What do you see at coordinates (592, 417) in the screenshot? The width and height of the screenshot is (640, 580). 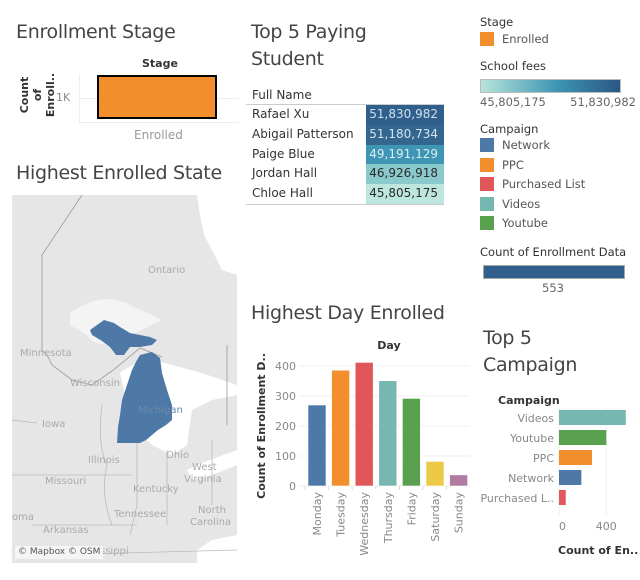 I see `campaign-bar-videos` at bounding box center [592, 417].